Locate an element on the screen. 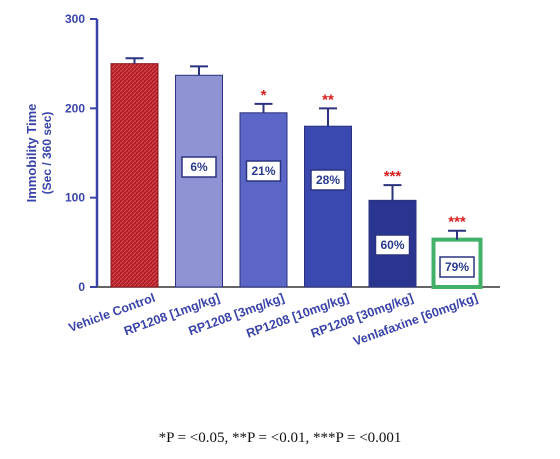 This screenshot has width=560, height=459. percent-label: 6% is located at coordinates (199, 167).